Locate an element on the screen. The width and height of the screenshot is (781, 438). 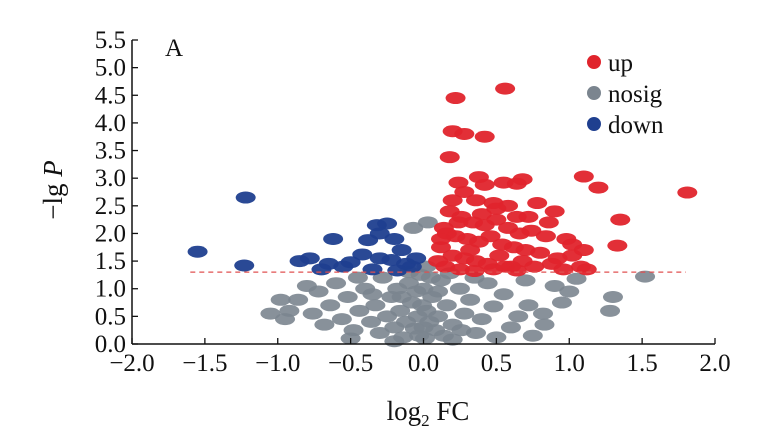
y-tick-label: 1.0 is located at coordinates (110, 289).